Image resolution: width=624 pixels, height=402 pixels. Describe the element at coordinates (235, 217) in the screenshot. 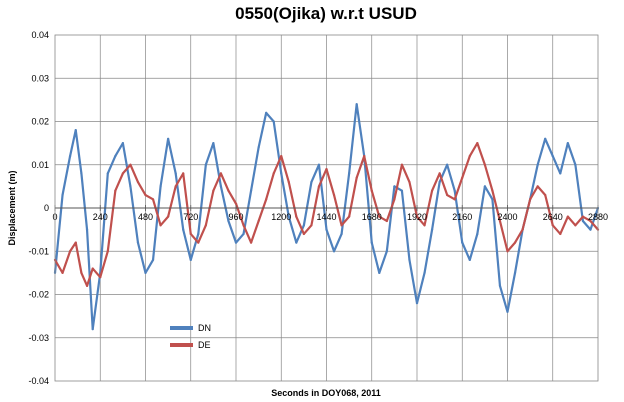

I see `x-tick-label: 960` at that location.